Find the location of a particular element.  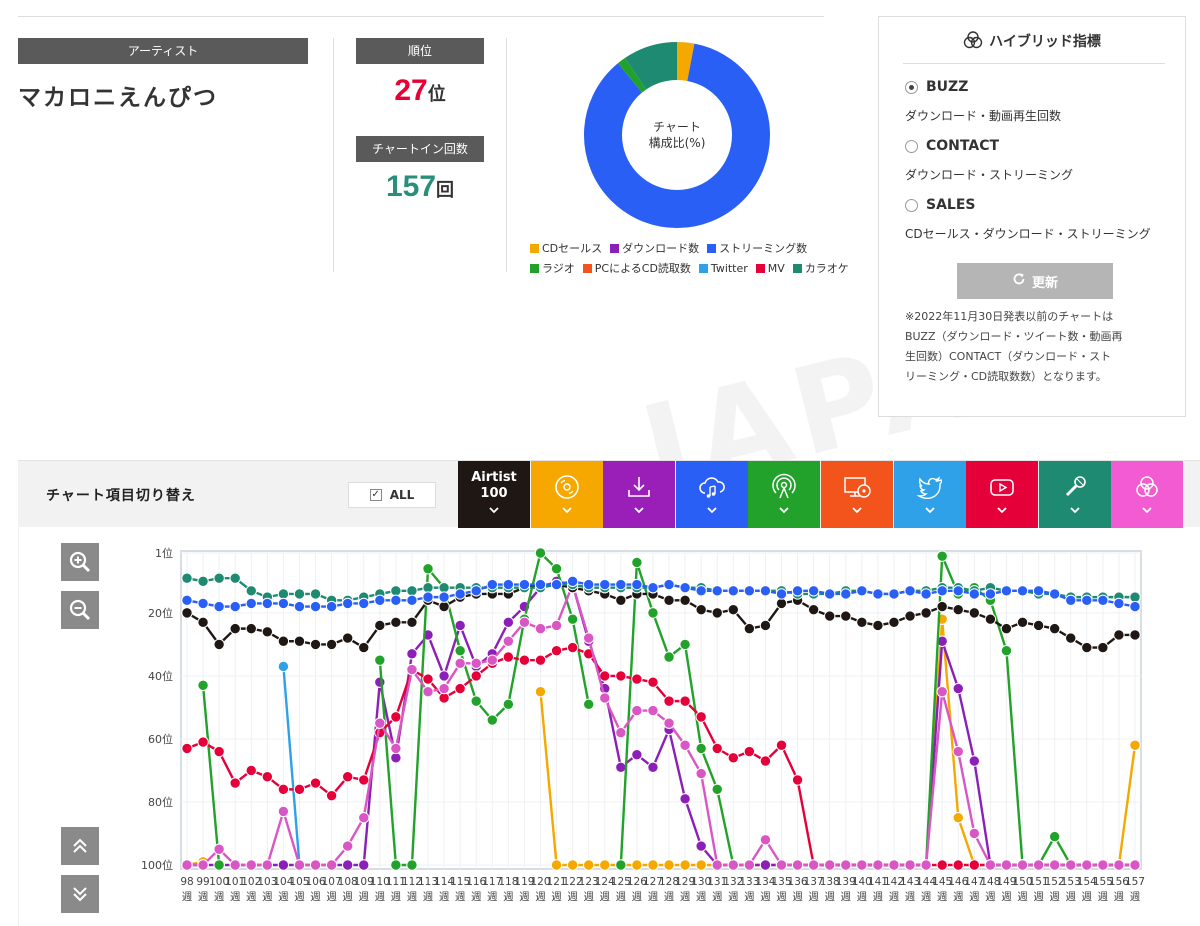

option-contact: CONTACT is located at coordinates (952, 146).